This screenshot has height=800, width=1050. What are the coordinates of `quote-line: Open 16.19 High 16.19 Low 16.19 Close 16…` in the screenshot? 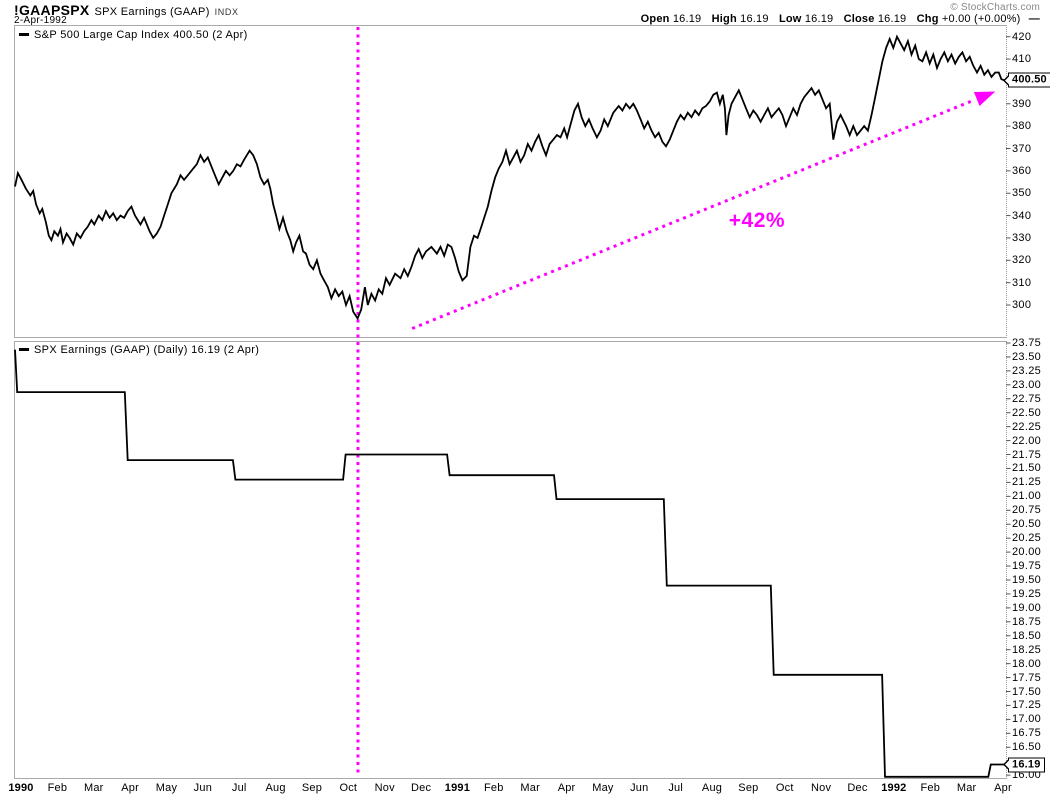 It's located at (837, 19).